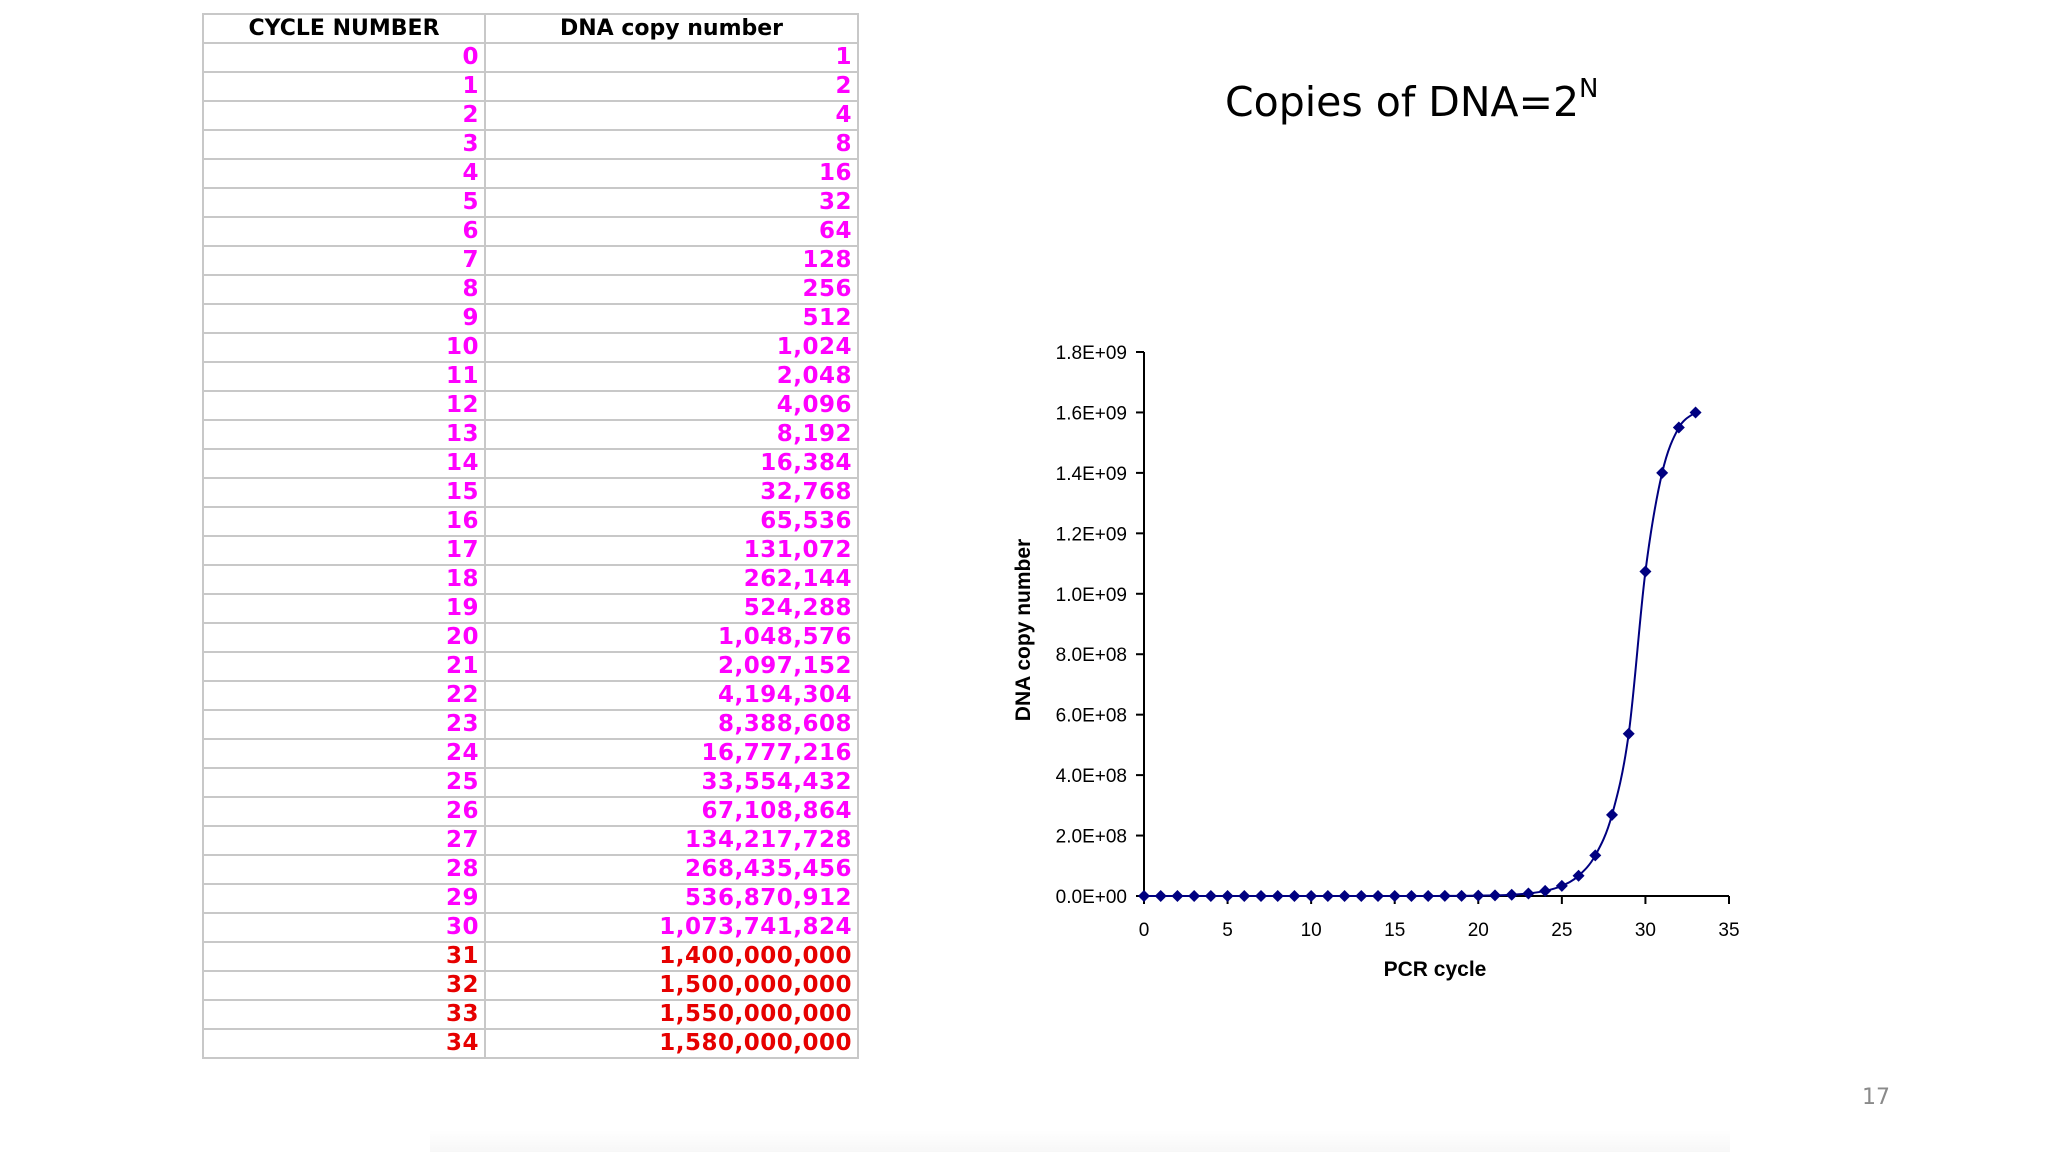 This screenshot has height=1152, width=2048. What do you see at coordinates (671, 521) in the screenshot?
I see `dna-copy-number-cell: 65,536` at bounding box center [671, 521].